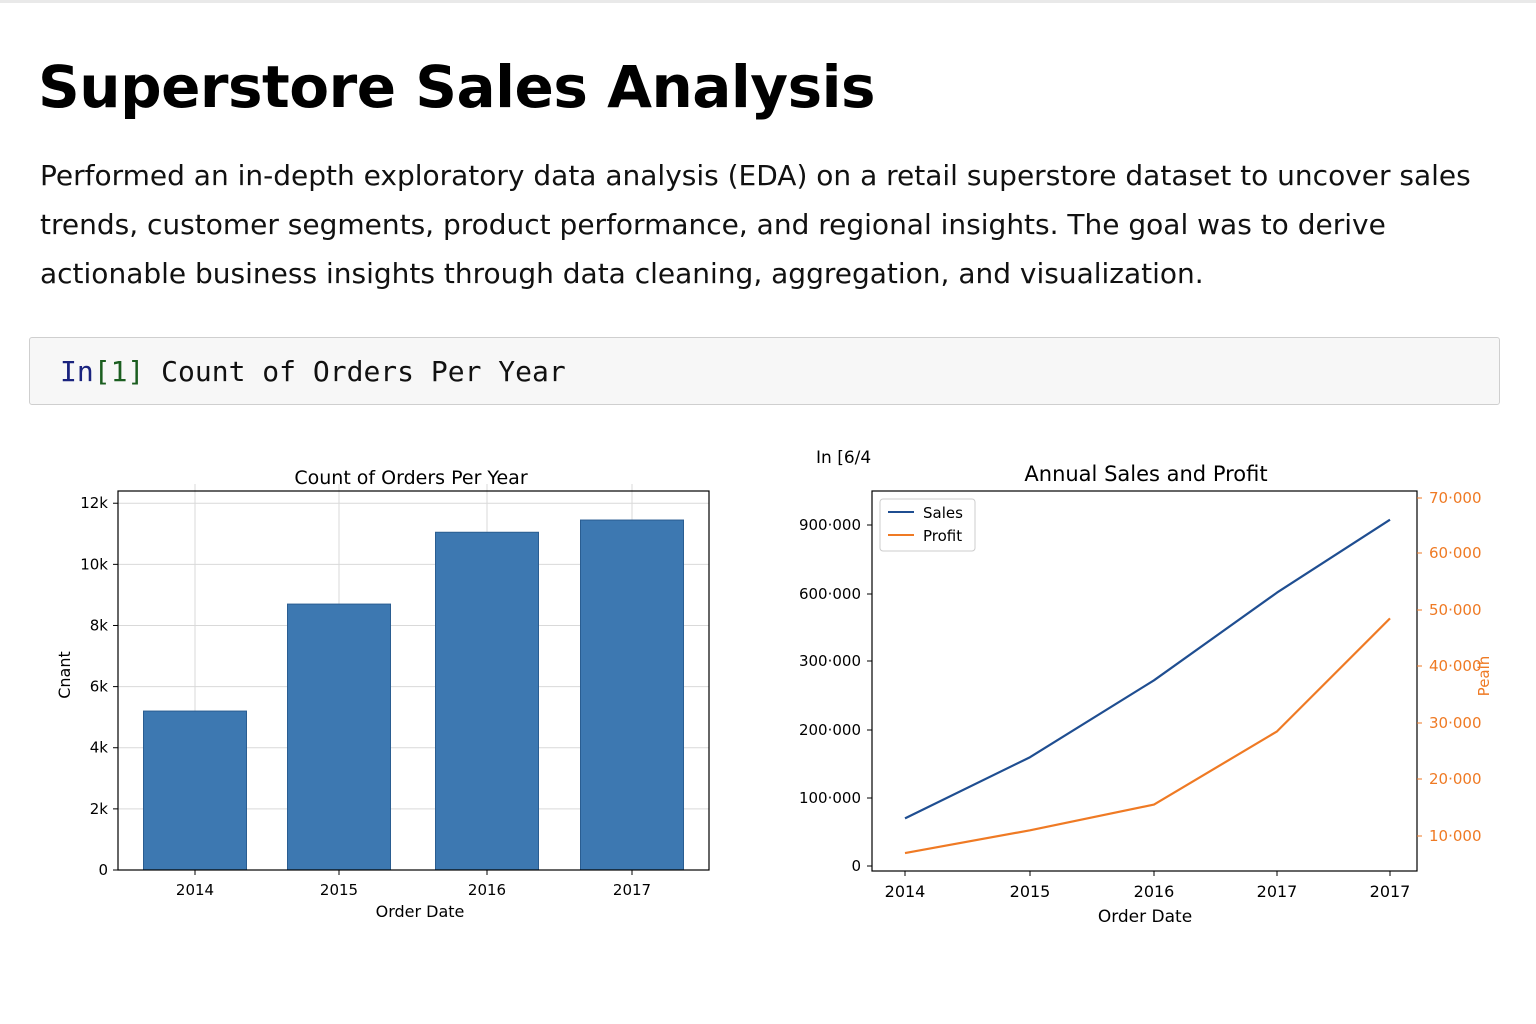  What do you see at coordinates (99, 809) in the screenshot?
I see `bar-y-tick-label: 2k` at bounding box center [99, 809].